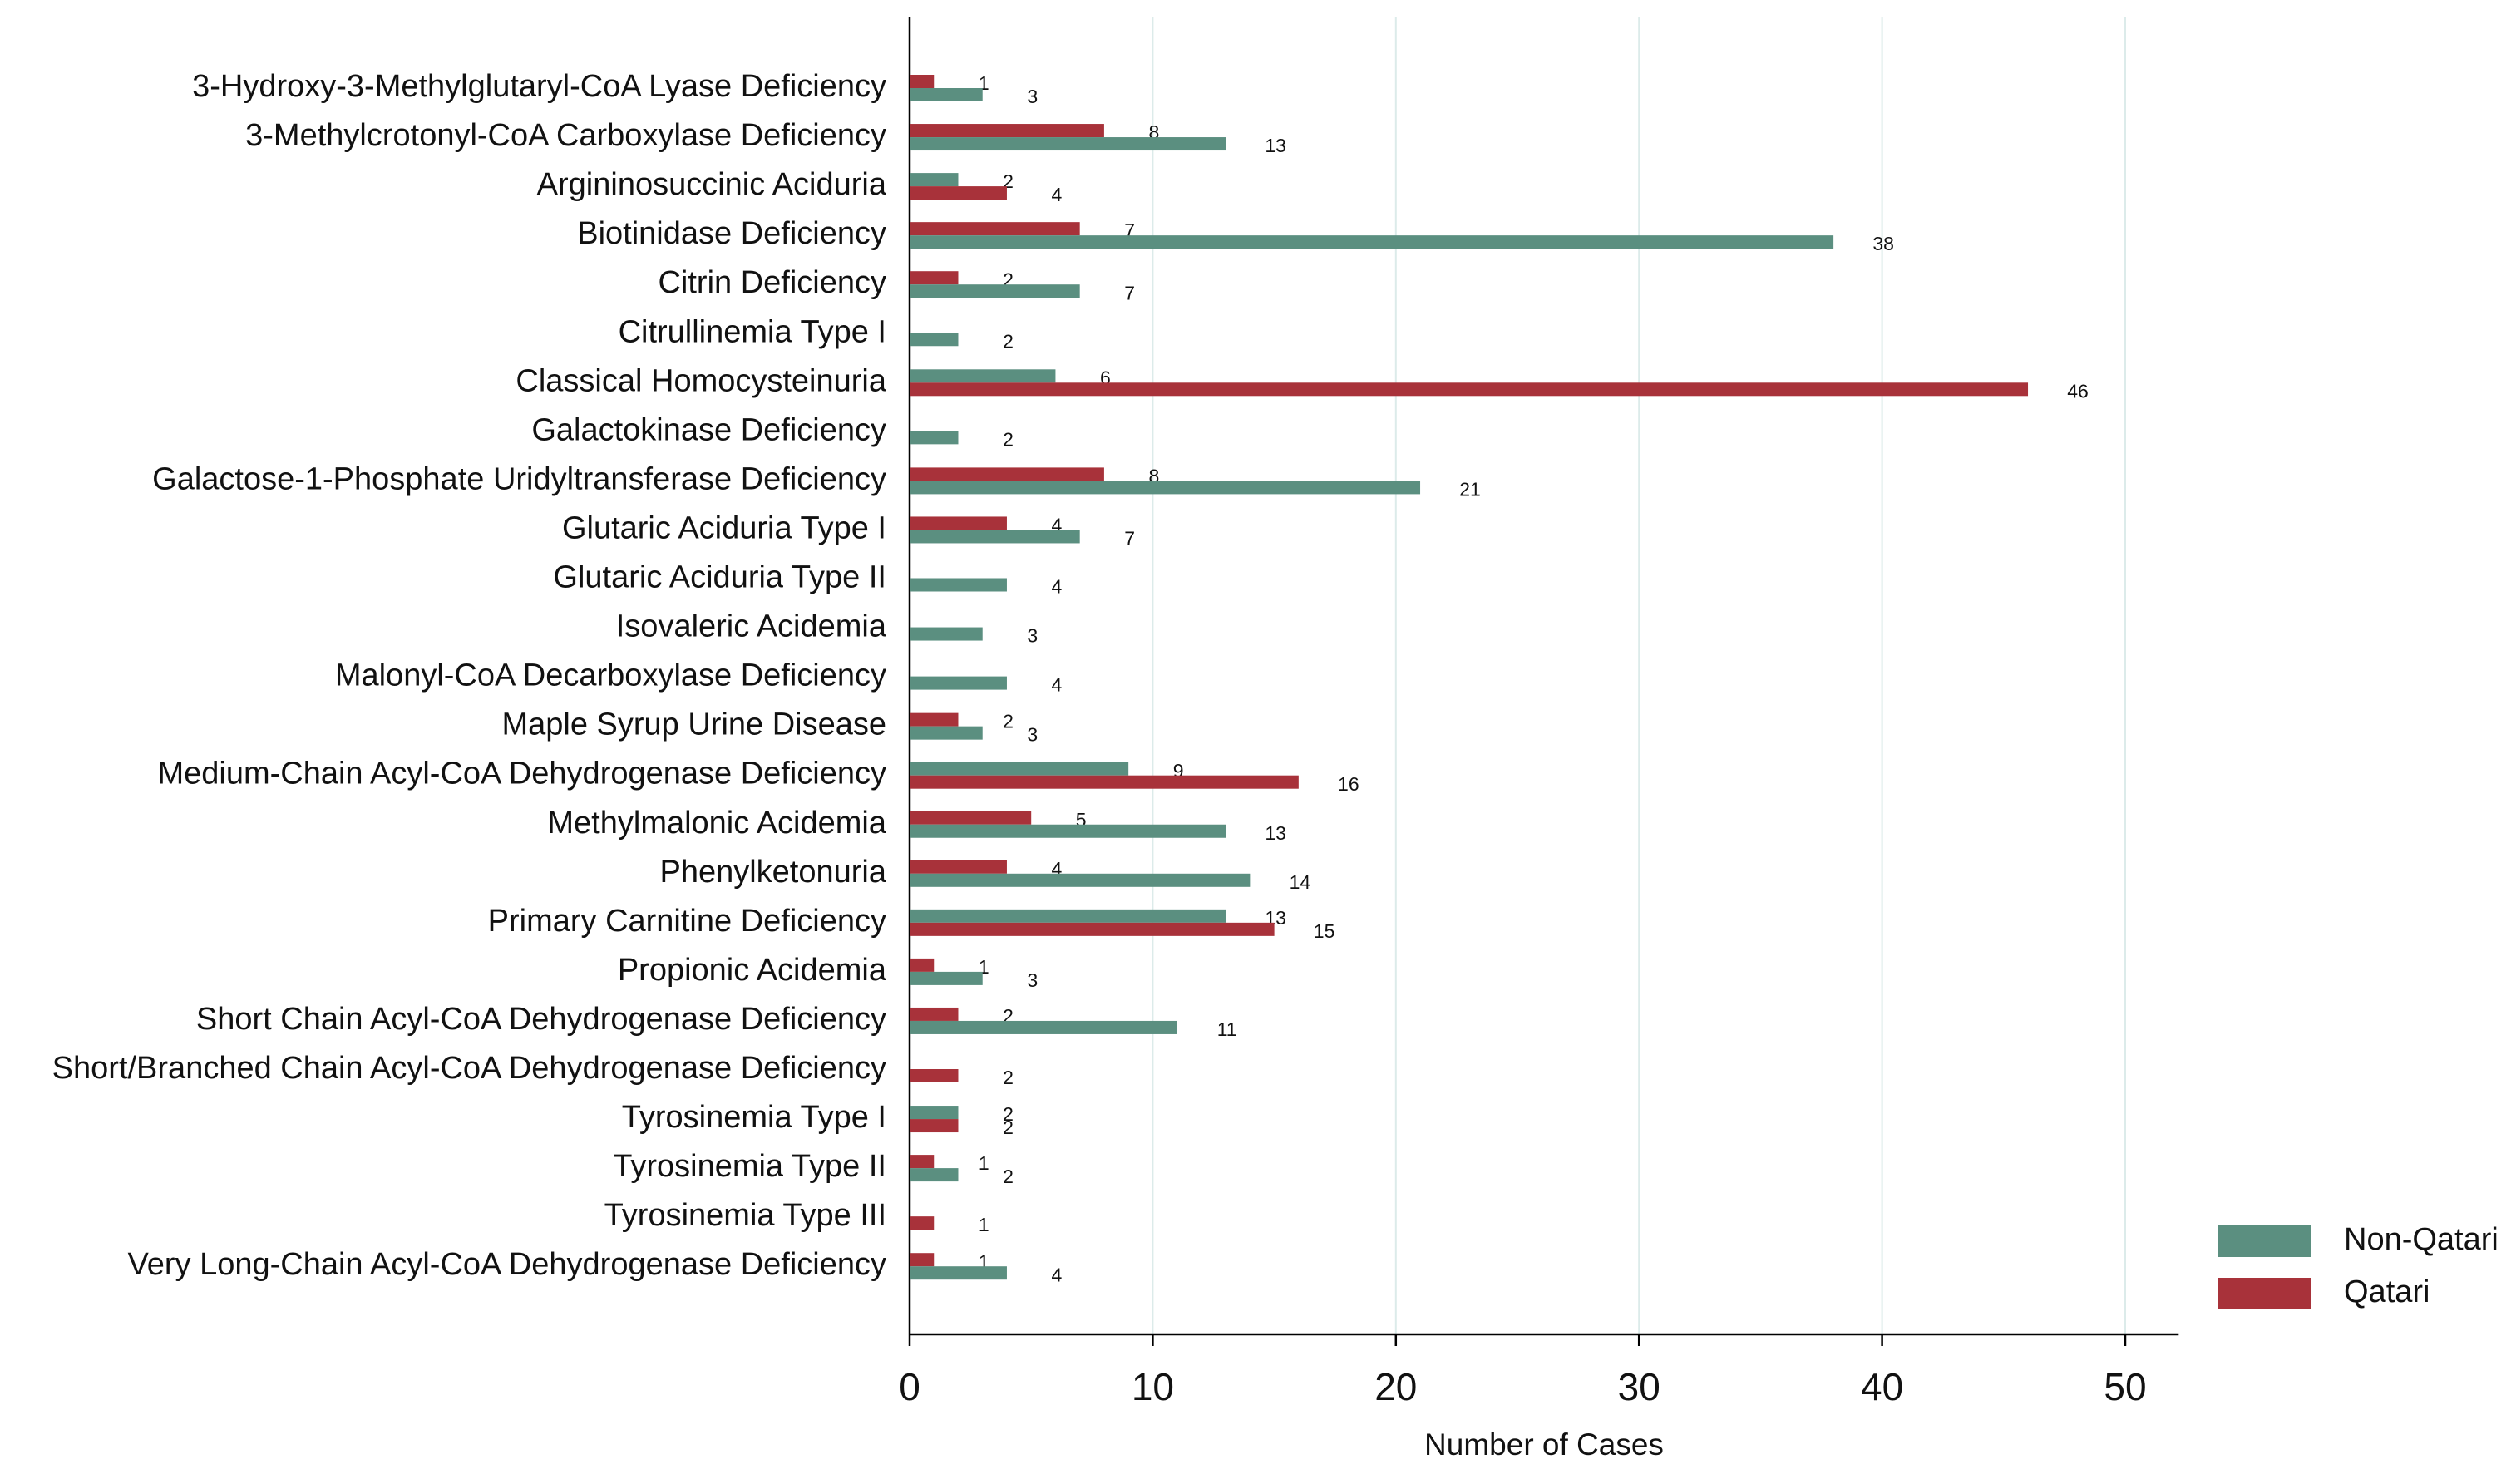 This screenshot has width=2516, height=1484. I want to click on y-tick-label: Maple Syrup Urine Disease, so click(693, 724).